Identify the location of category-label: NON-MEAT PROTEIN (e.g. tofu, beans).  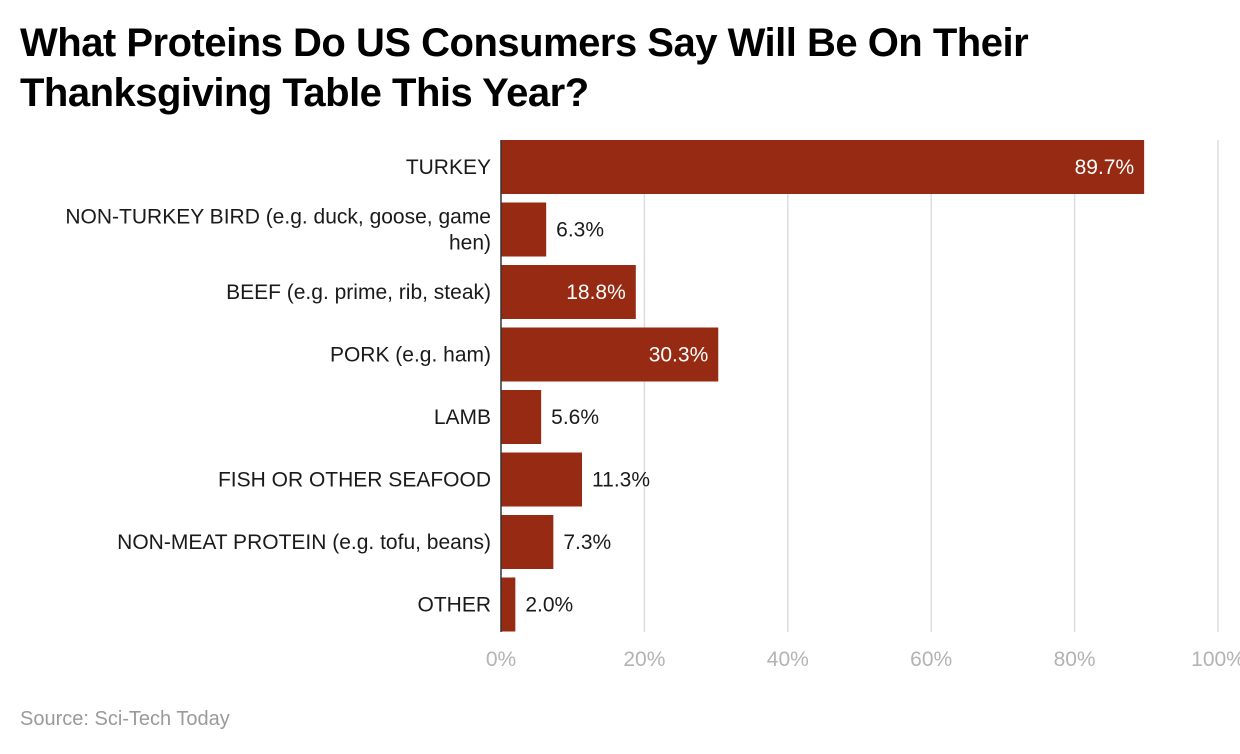
(304, 542).